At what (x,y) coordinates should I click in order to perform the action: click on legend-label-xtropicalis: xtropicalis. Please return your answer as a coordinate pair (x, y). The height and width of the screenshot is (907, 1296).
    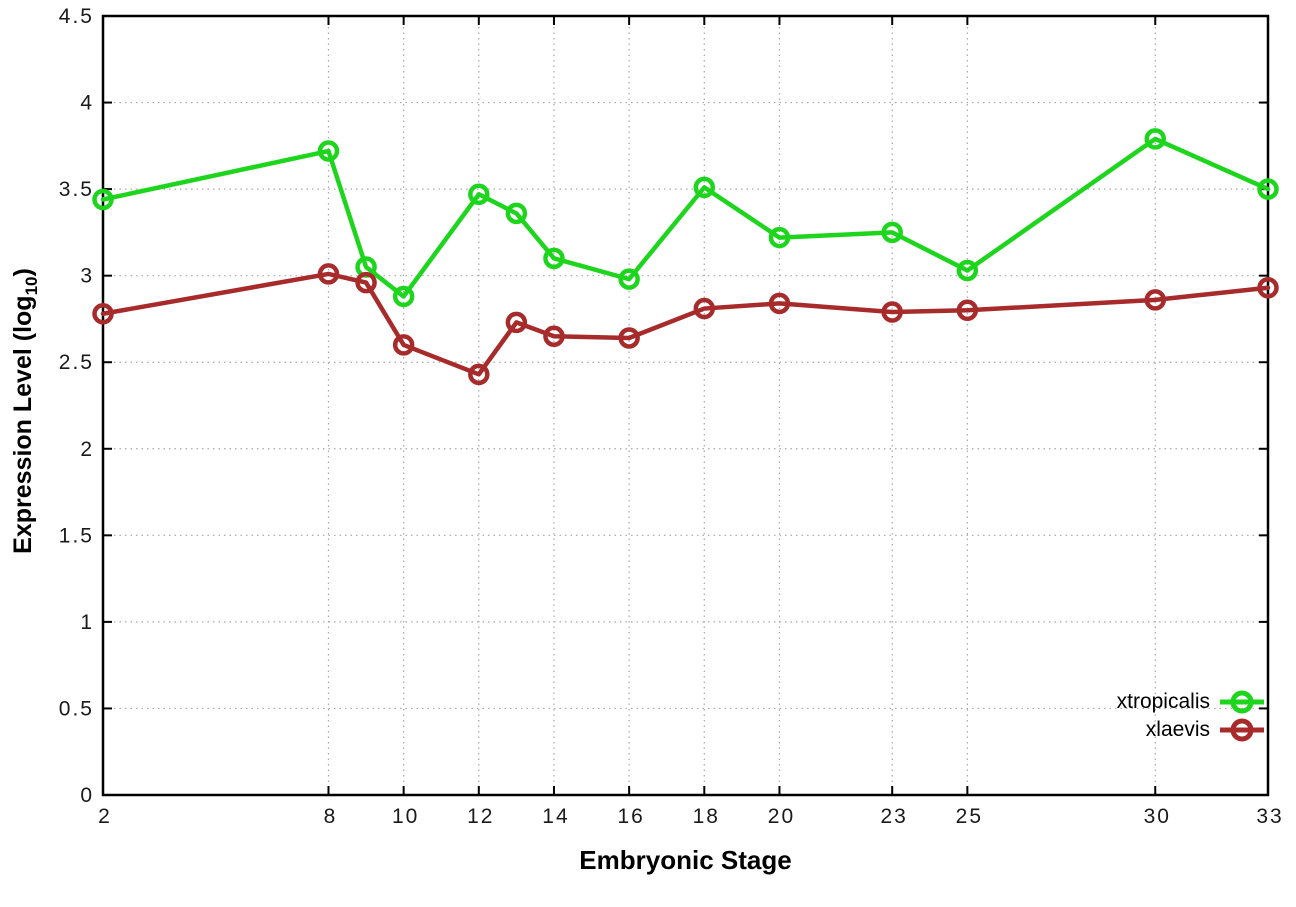
    Looking at the image, I should click on (1163, 701).